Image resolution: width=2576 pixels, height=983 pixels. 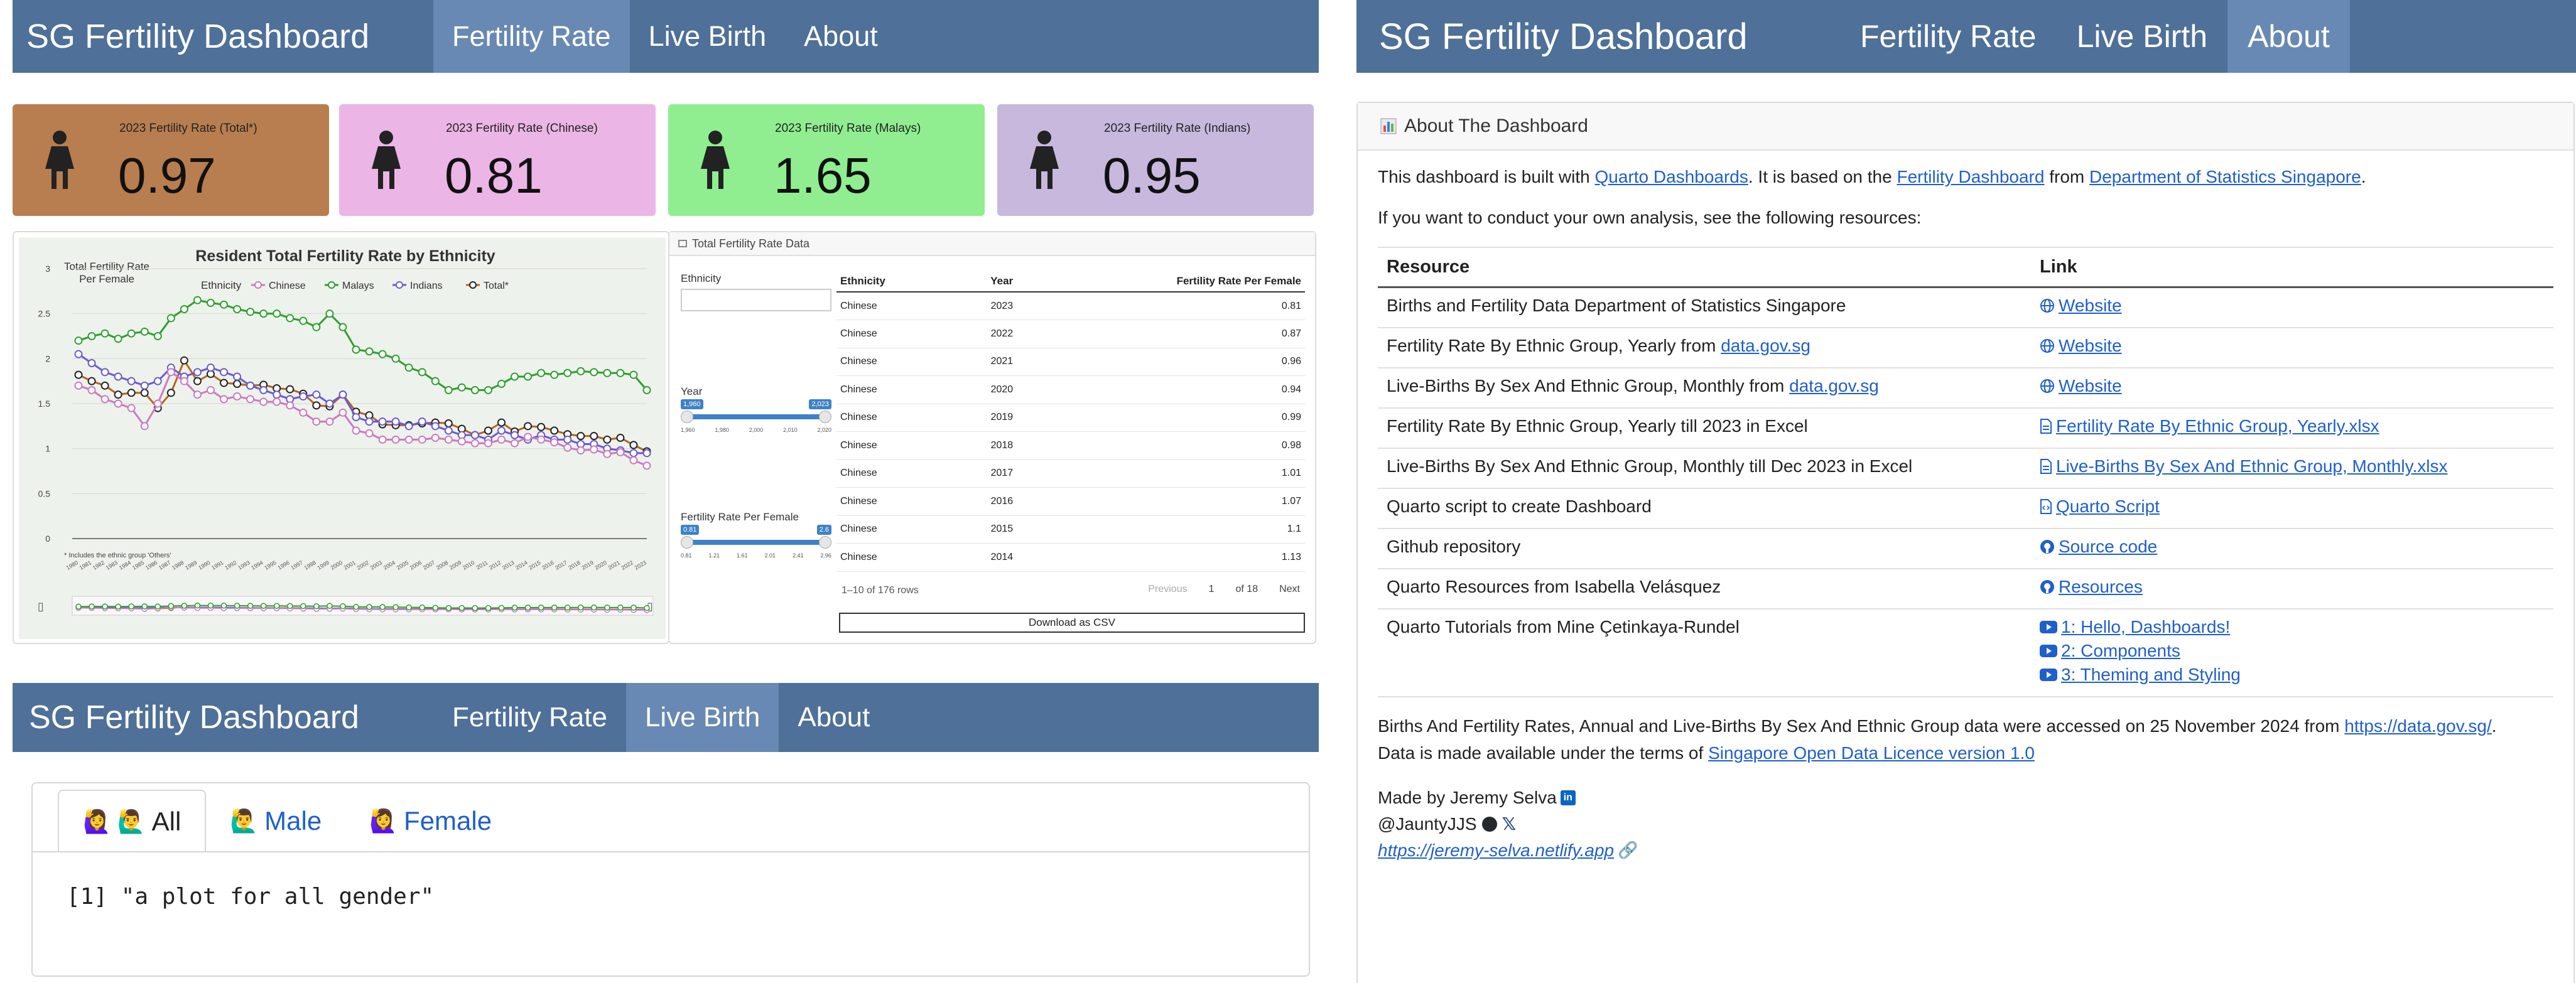 I want to click on col-year: Year, so click(x=984, y=282).